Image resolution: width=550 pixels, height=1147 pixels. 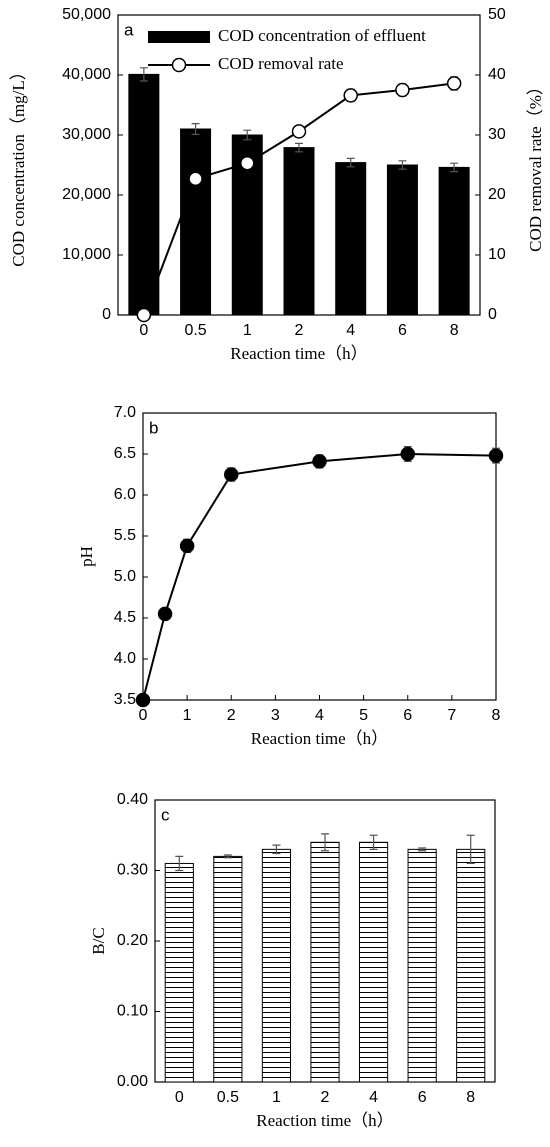 I want to click on y-tick-label: 40,000, so click(x=86, y=74).